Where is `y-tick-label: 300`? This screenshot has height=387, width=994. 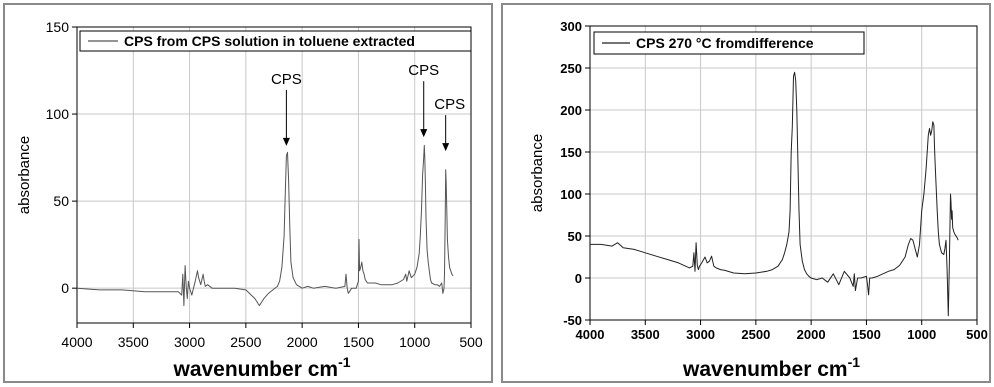
y-tick-label: 300 is located at coordinates (571, 26).